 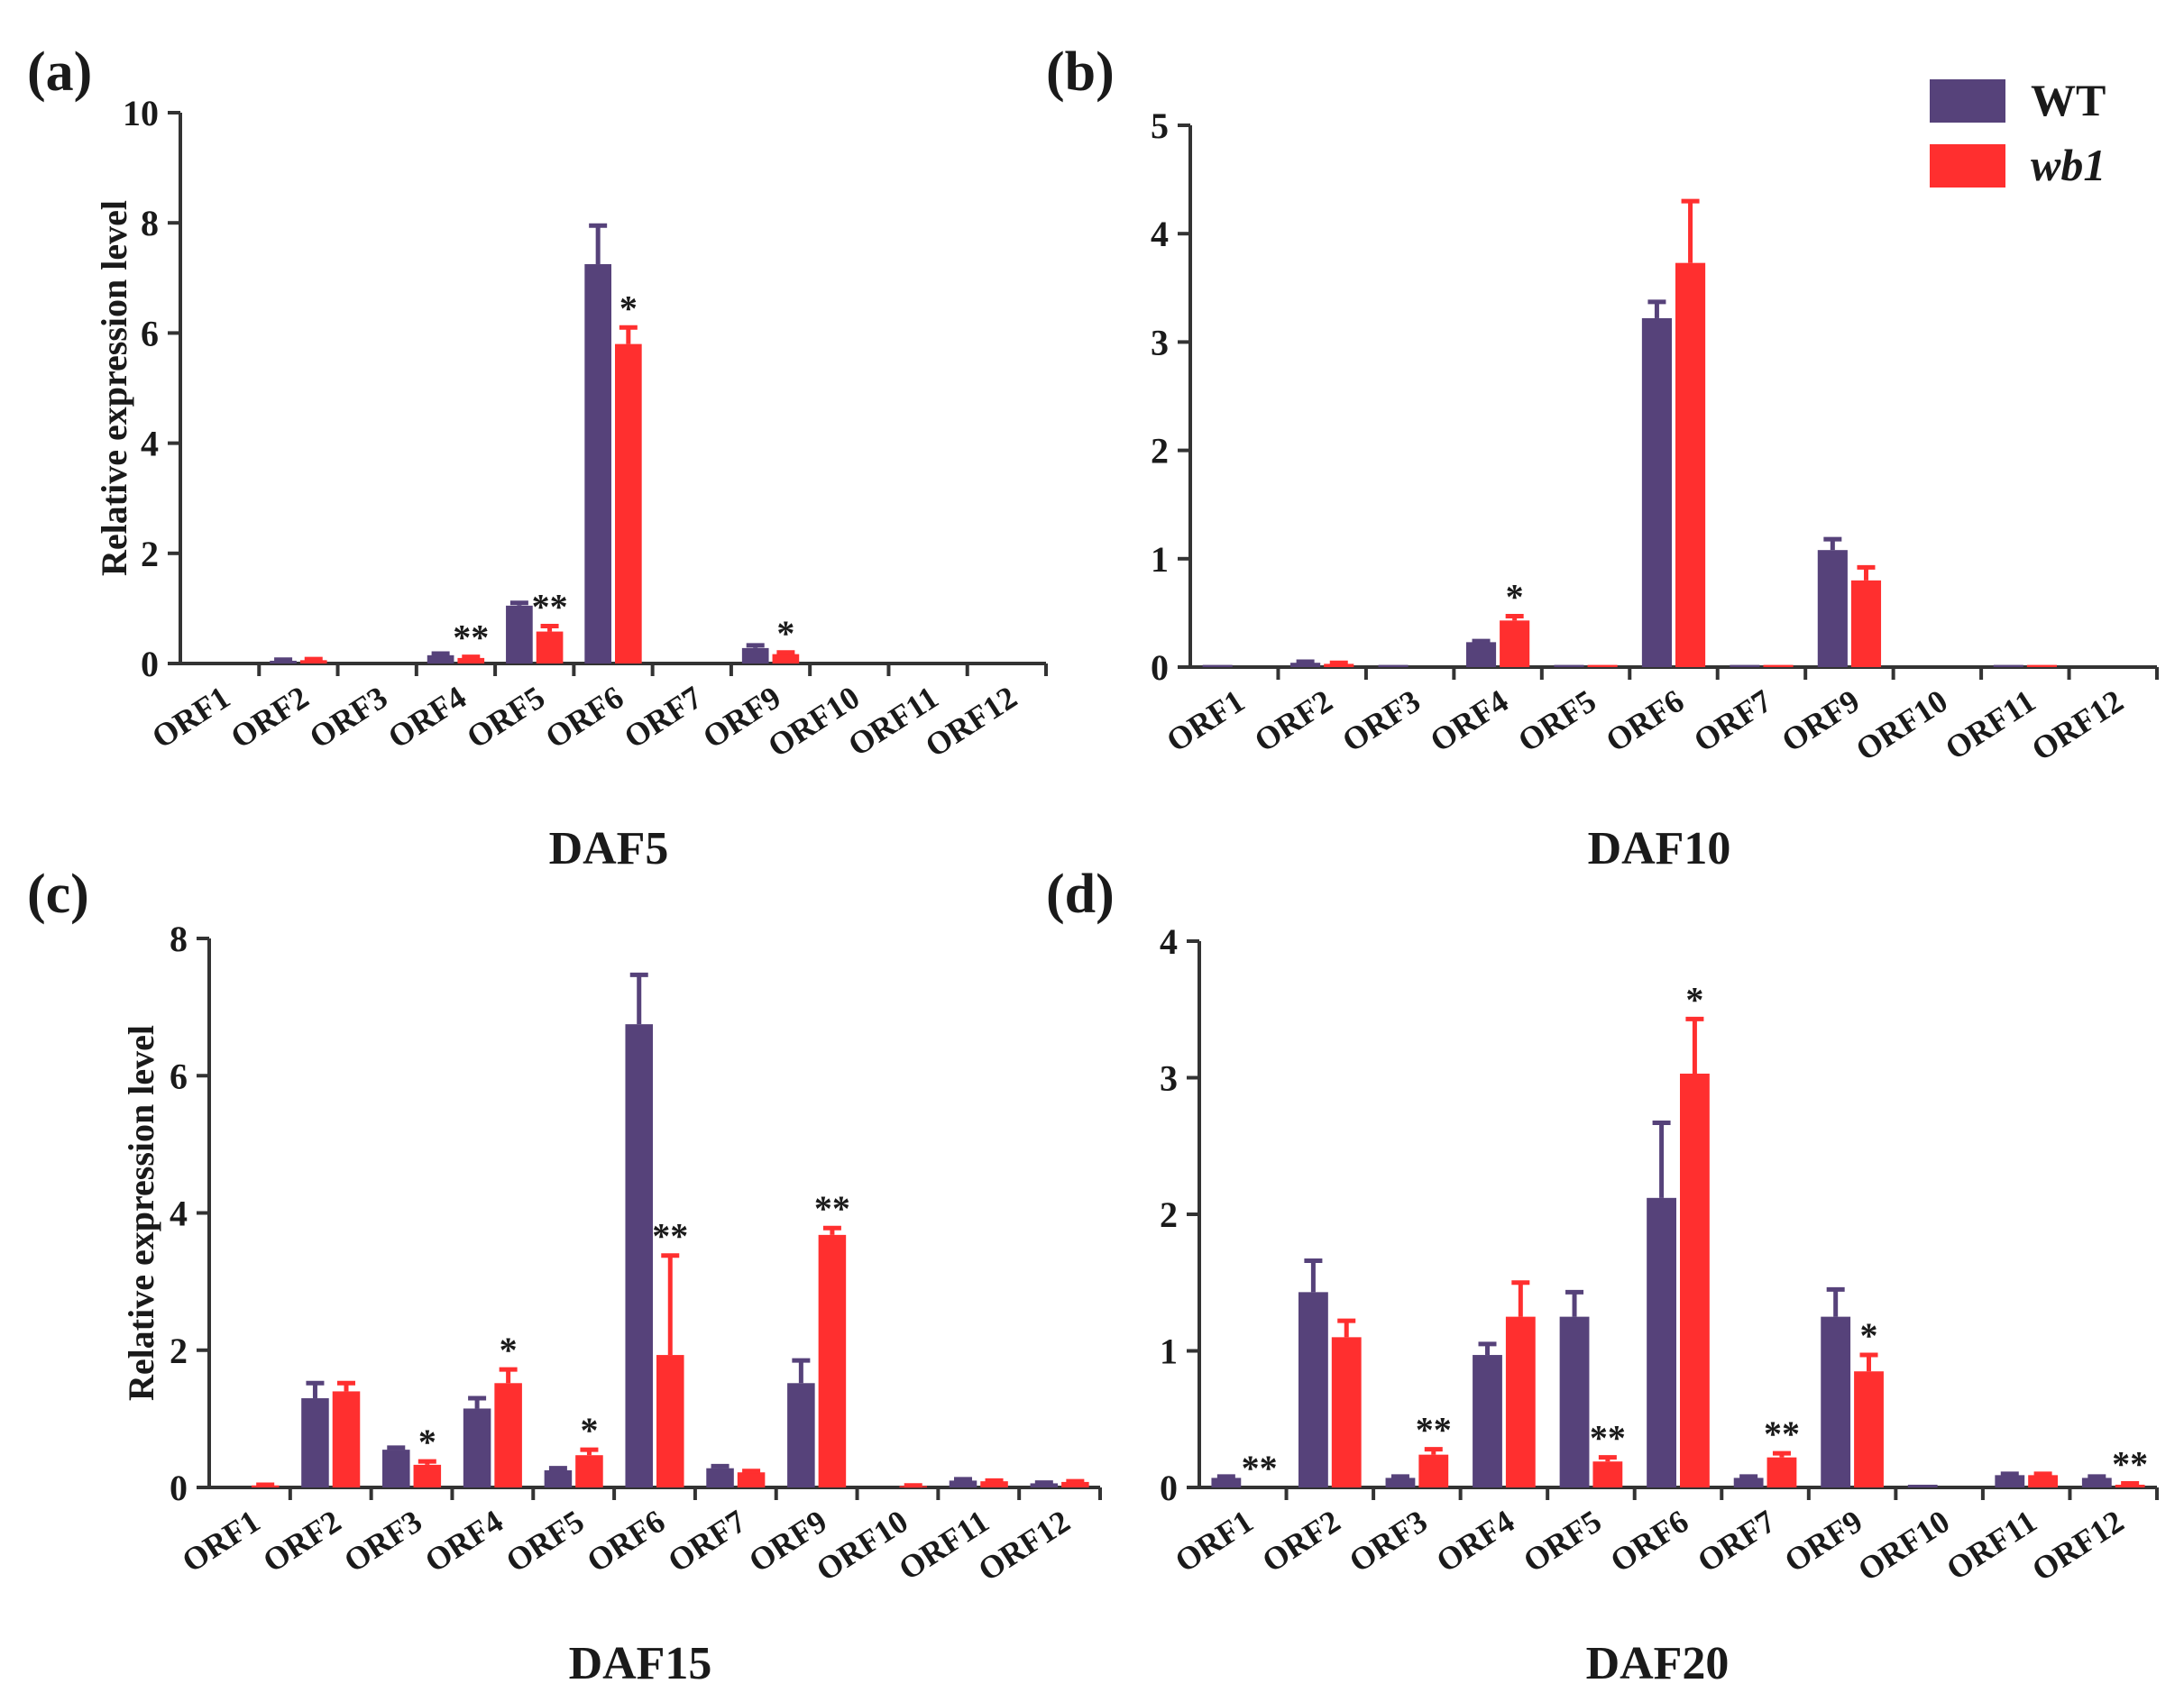 What do you see at coordinates (1967, 166) in the screenshot?
I see `legend-swatch-wb1` at bounding box center [1967, 166].